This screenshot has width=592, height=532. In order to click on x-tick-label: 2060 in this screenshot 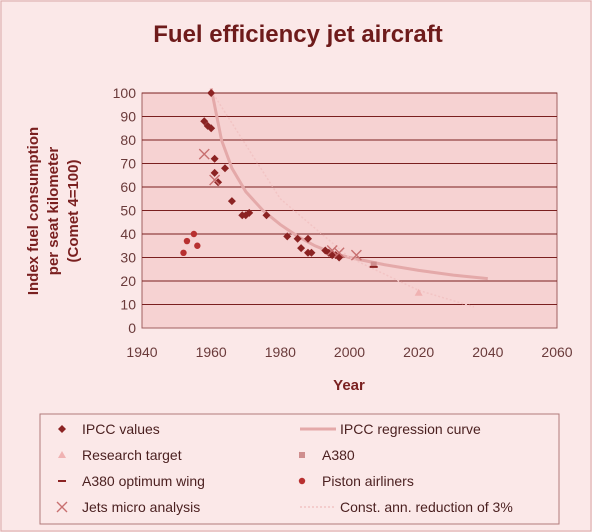, I will do `click(556, 352)`.